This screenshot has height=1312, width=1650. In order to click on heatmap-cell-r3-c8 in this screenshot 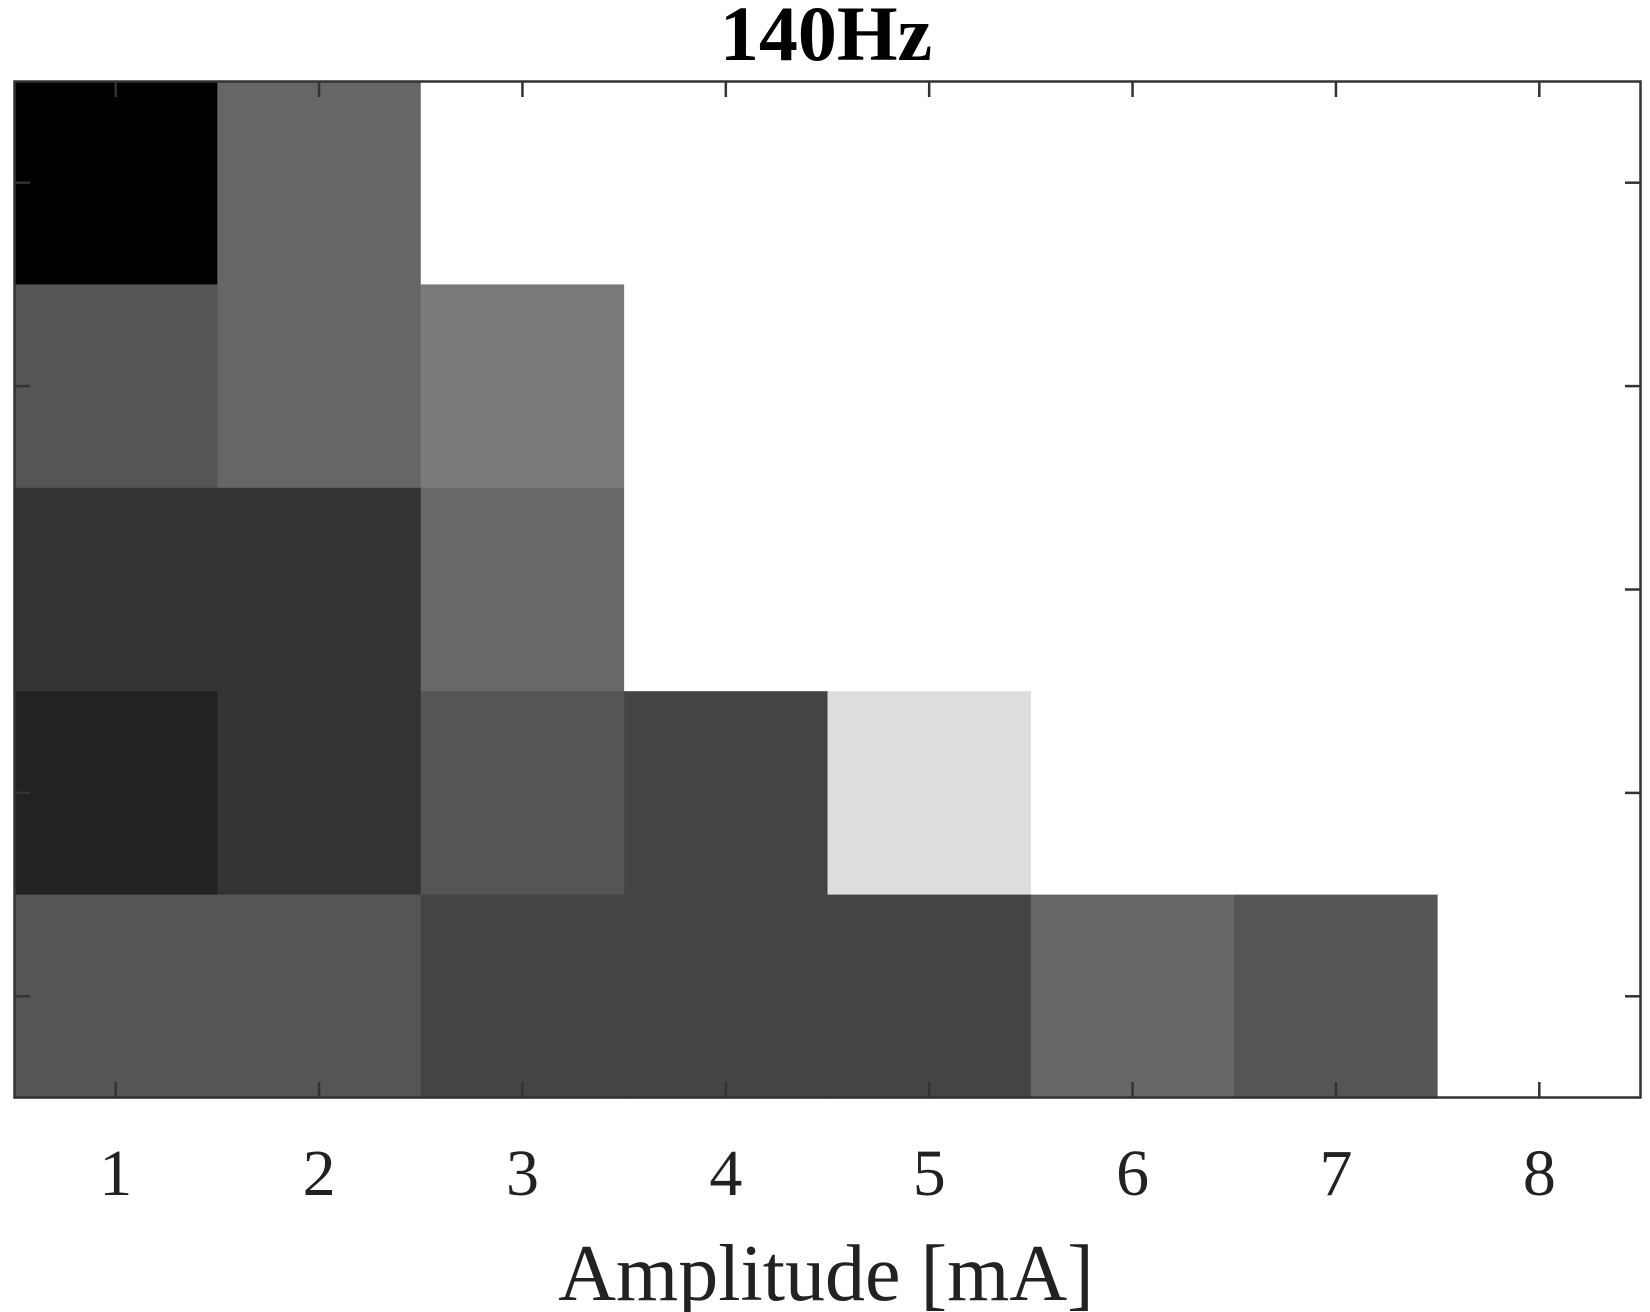, I will do `click(1539, 589)`.